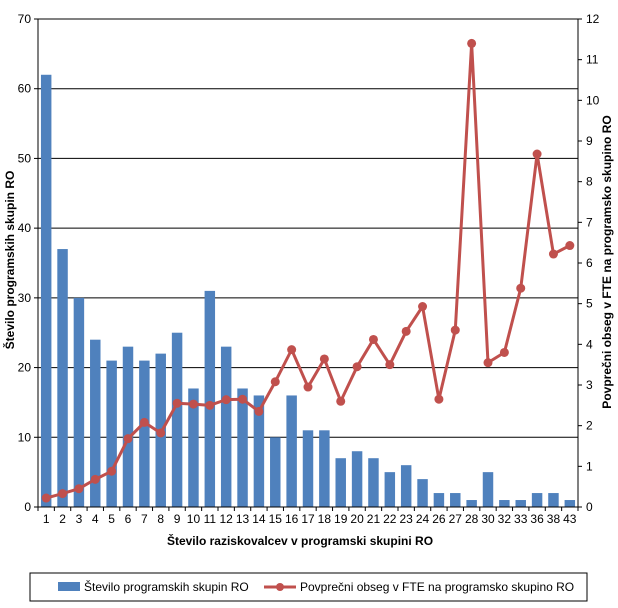 Image resolution: width=618 pixels, height=608 pixels. What do you see at coordinates (28, 263) in the screenshot?
I see `y-axis-ticks: 0 10 20 30 40 50 60 70` at bounding box center [28, 263].